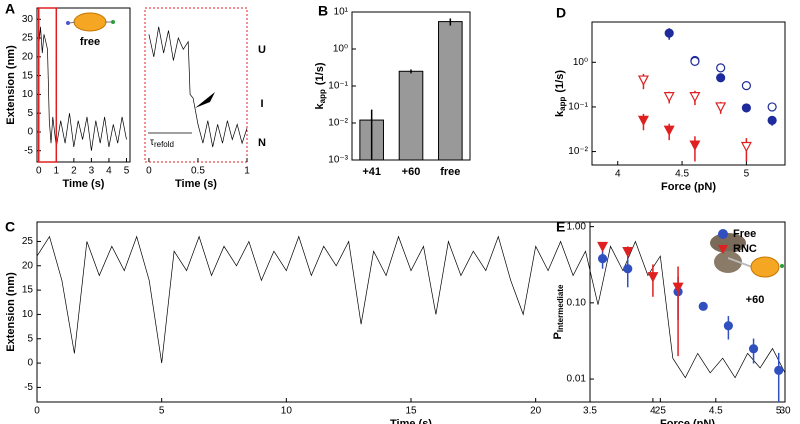 This screenshot has height=424, width=800. I want to click on y-tick-label: 10⁰, so click(580, 62).